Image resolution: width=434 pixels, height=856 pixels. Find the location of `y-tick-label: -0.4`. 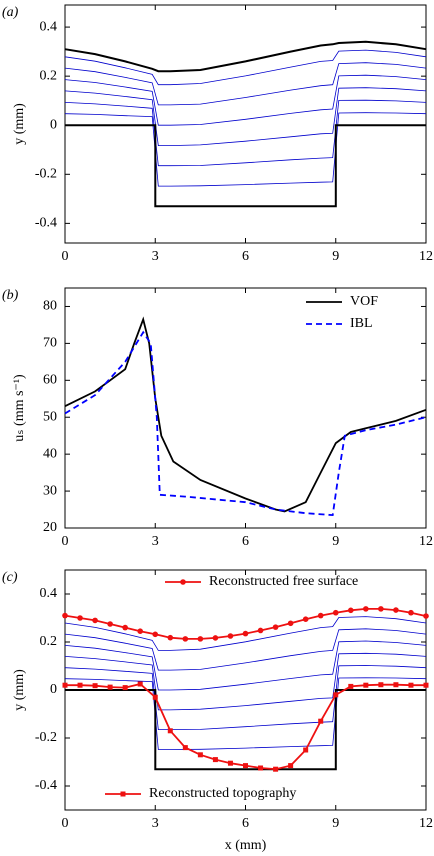

y-tick-label: -0.4 is located at coordinates (46, 785).